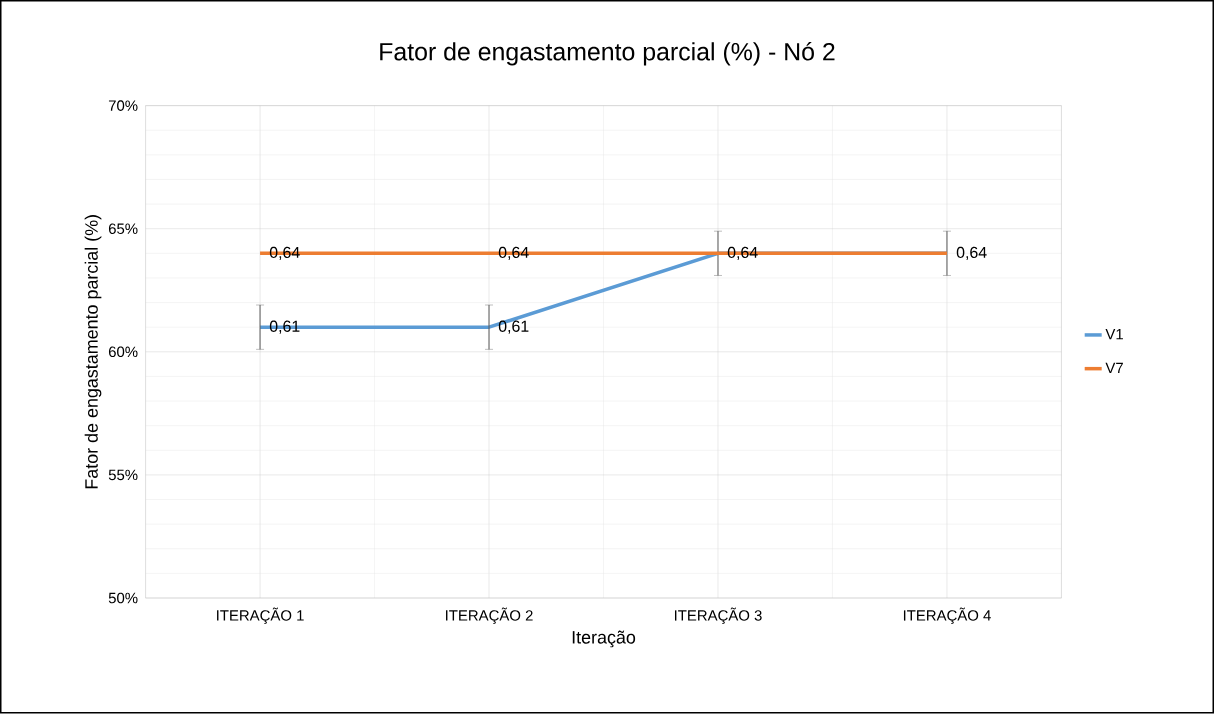 The width and height of the screenshot is (1214, 714). Describe the element at coordinates (718, 615) in the screenshot. I see `x-tick-label: ITERAÇÃO 3` at that location.